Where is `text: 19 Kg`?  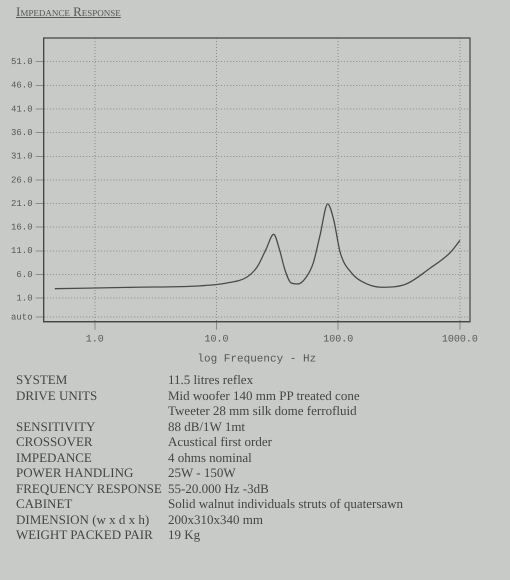 text: 19 Kg is located at coordinates (185, 534).